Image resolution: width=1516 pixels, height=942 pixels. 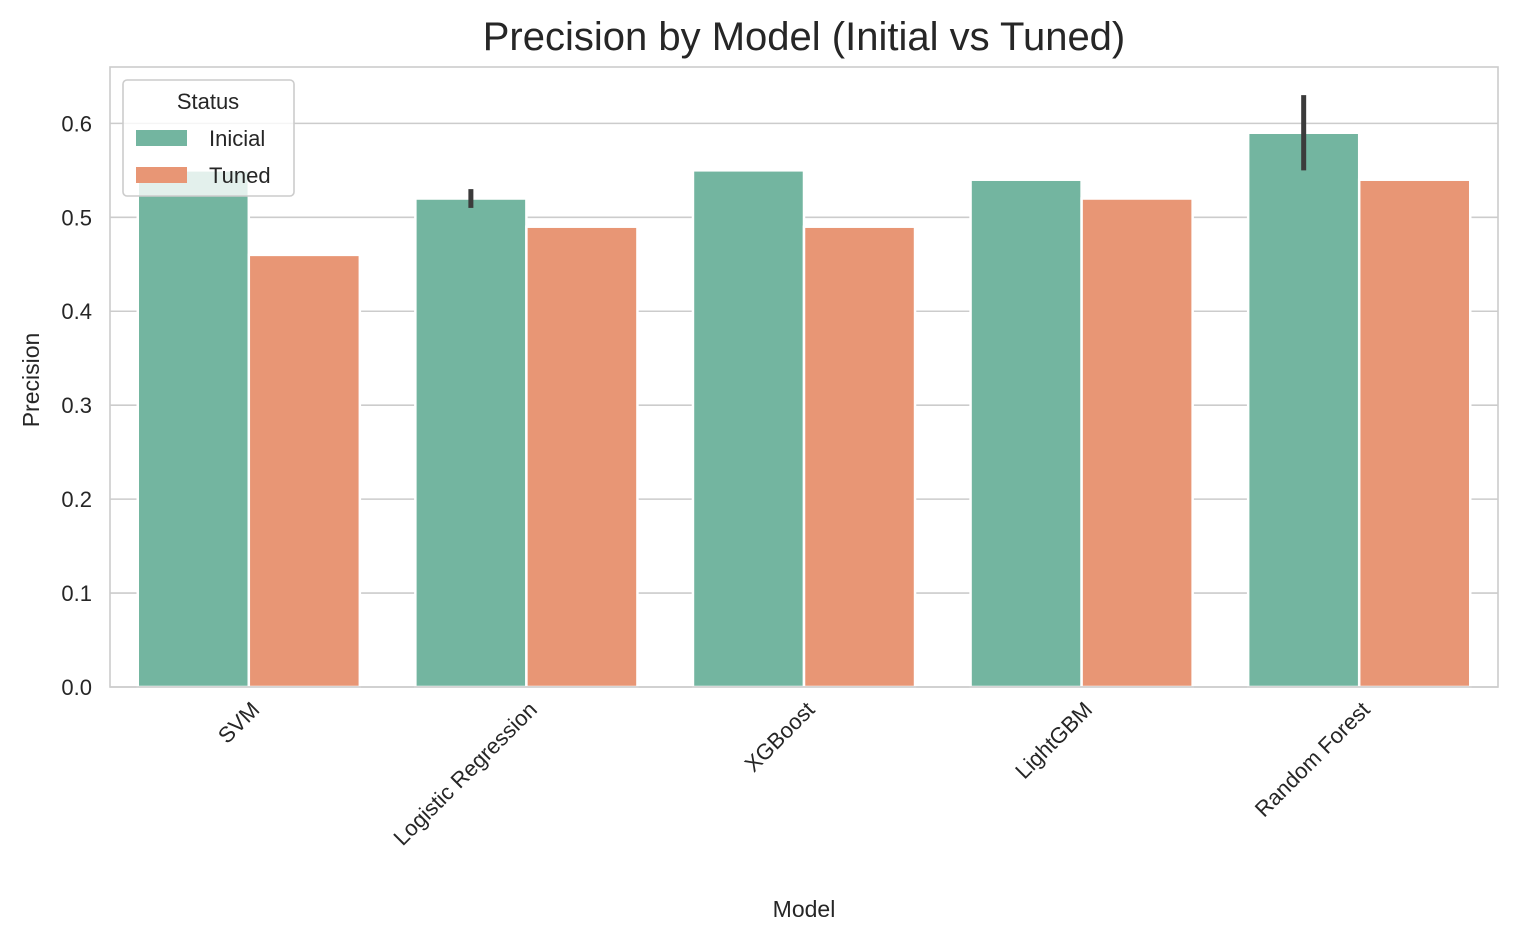 What do you see at coordinates (1137, 443) in the screenshot?
I see `bar-tuned-lightgbm` at bounding box center [1137, 443].